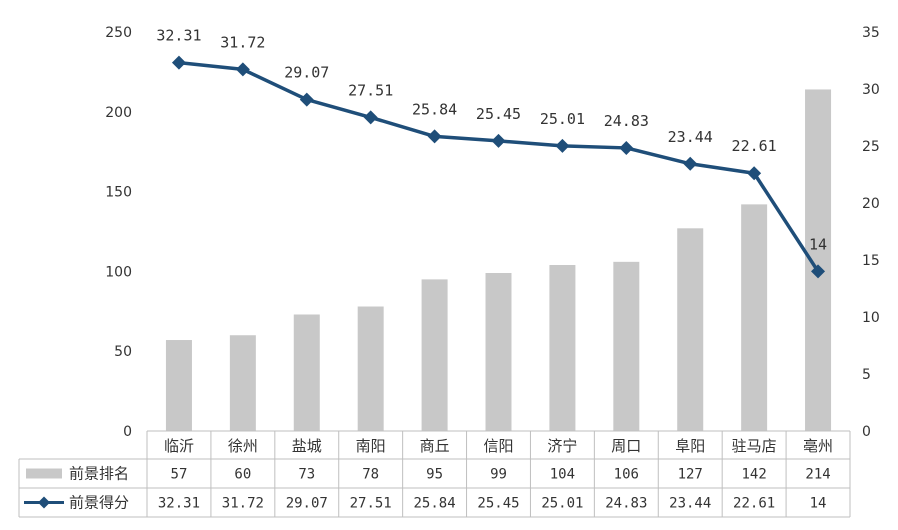  I want to click on data-label: 31.72, so click(242, 42).